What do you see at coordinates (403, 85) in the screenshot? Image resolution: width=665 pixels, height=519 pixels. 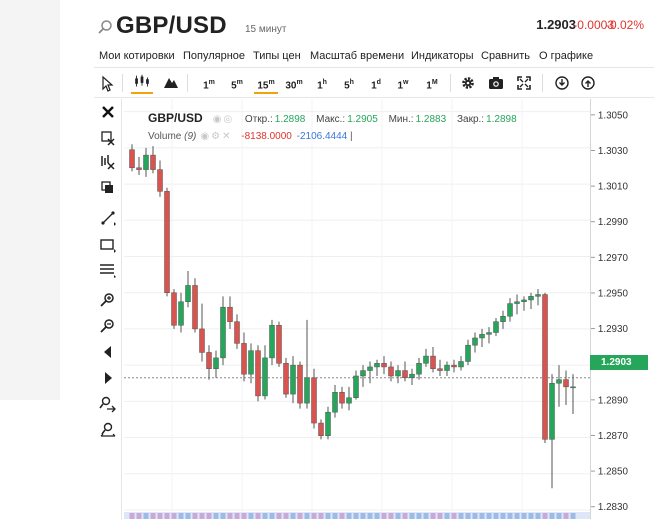 I see `tf-1w: 1w` at bounding box center [403, 85].